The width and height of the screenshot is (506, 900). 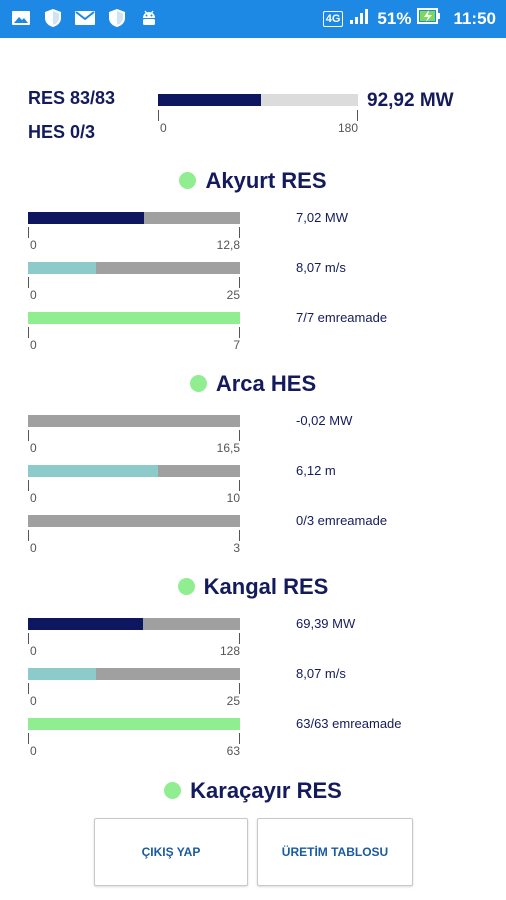 What do you see at coordinates (210, 100) in the screenshot?
I see `total-power-bar-fill` at bounding box center [210, 100].